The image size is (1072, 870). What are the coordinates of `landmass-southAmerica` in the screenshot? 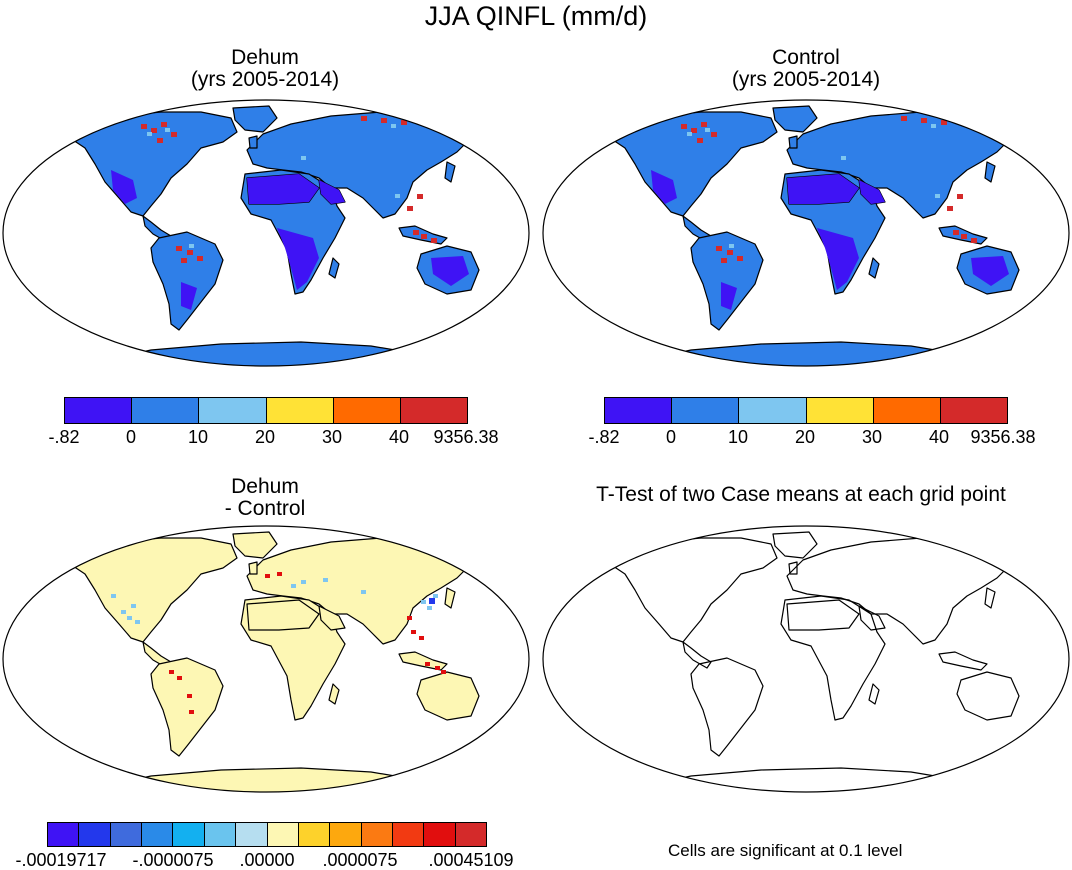 It's located at (727, 707).